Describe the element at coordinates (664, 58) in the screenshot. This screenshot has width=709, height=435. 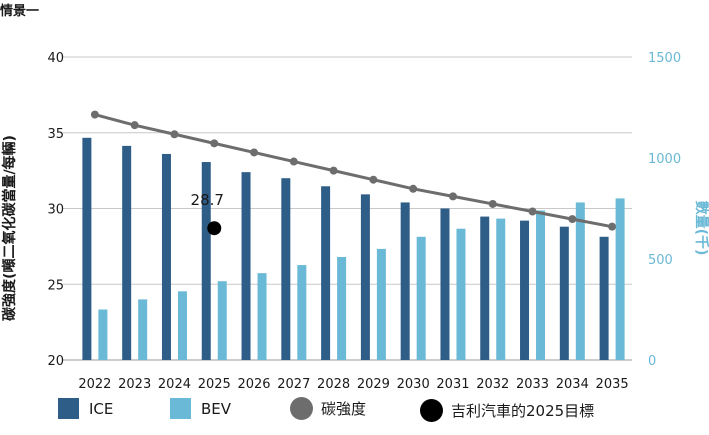
I see `y-right-tick-label: 1500` at that location.